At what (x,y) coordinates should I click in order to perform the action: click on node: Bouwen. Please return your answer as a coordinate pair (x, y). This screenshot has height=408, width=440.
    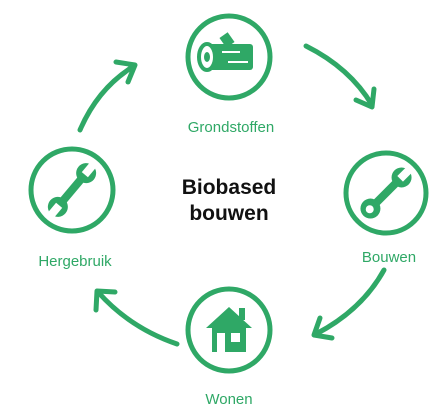
    Looking at the image, I should click on (386, 208).